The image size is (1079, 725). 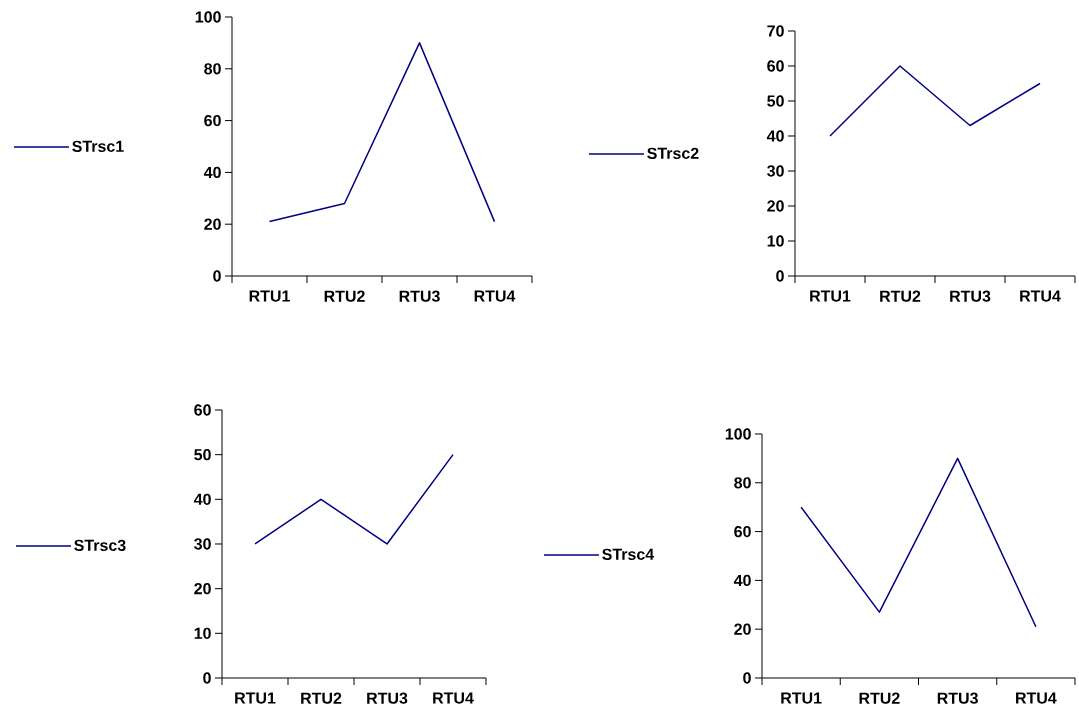 I want to click on y-tick-label: 70, so click(x=775, y=31).